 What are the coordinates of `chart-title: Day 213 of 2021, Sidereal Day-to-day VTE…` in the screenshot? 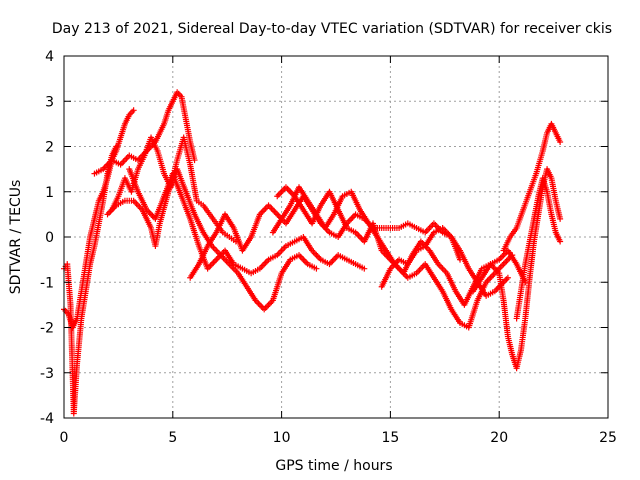 It's located at (332, 29).